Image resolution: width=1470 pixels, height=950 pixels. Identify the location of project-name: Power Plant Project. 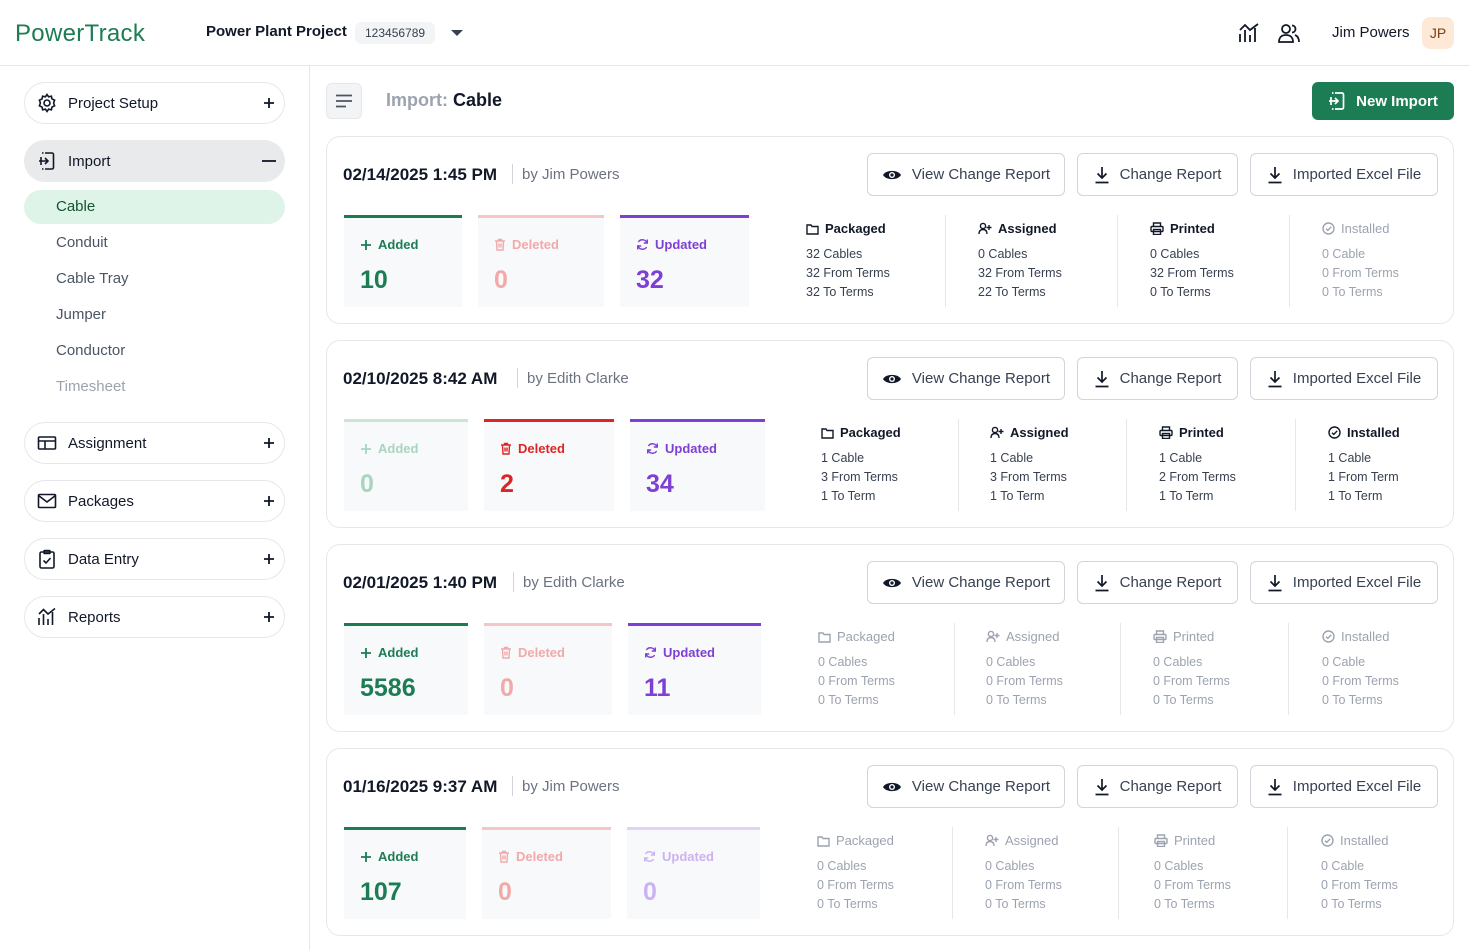
(276, 31).